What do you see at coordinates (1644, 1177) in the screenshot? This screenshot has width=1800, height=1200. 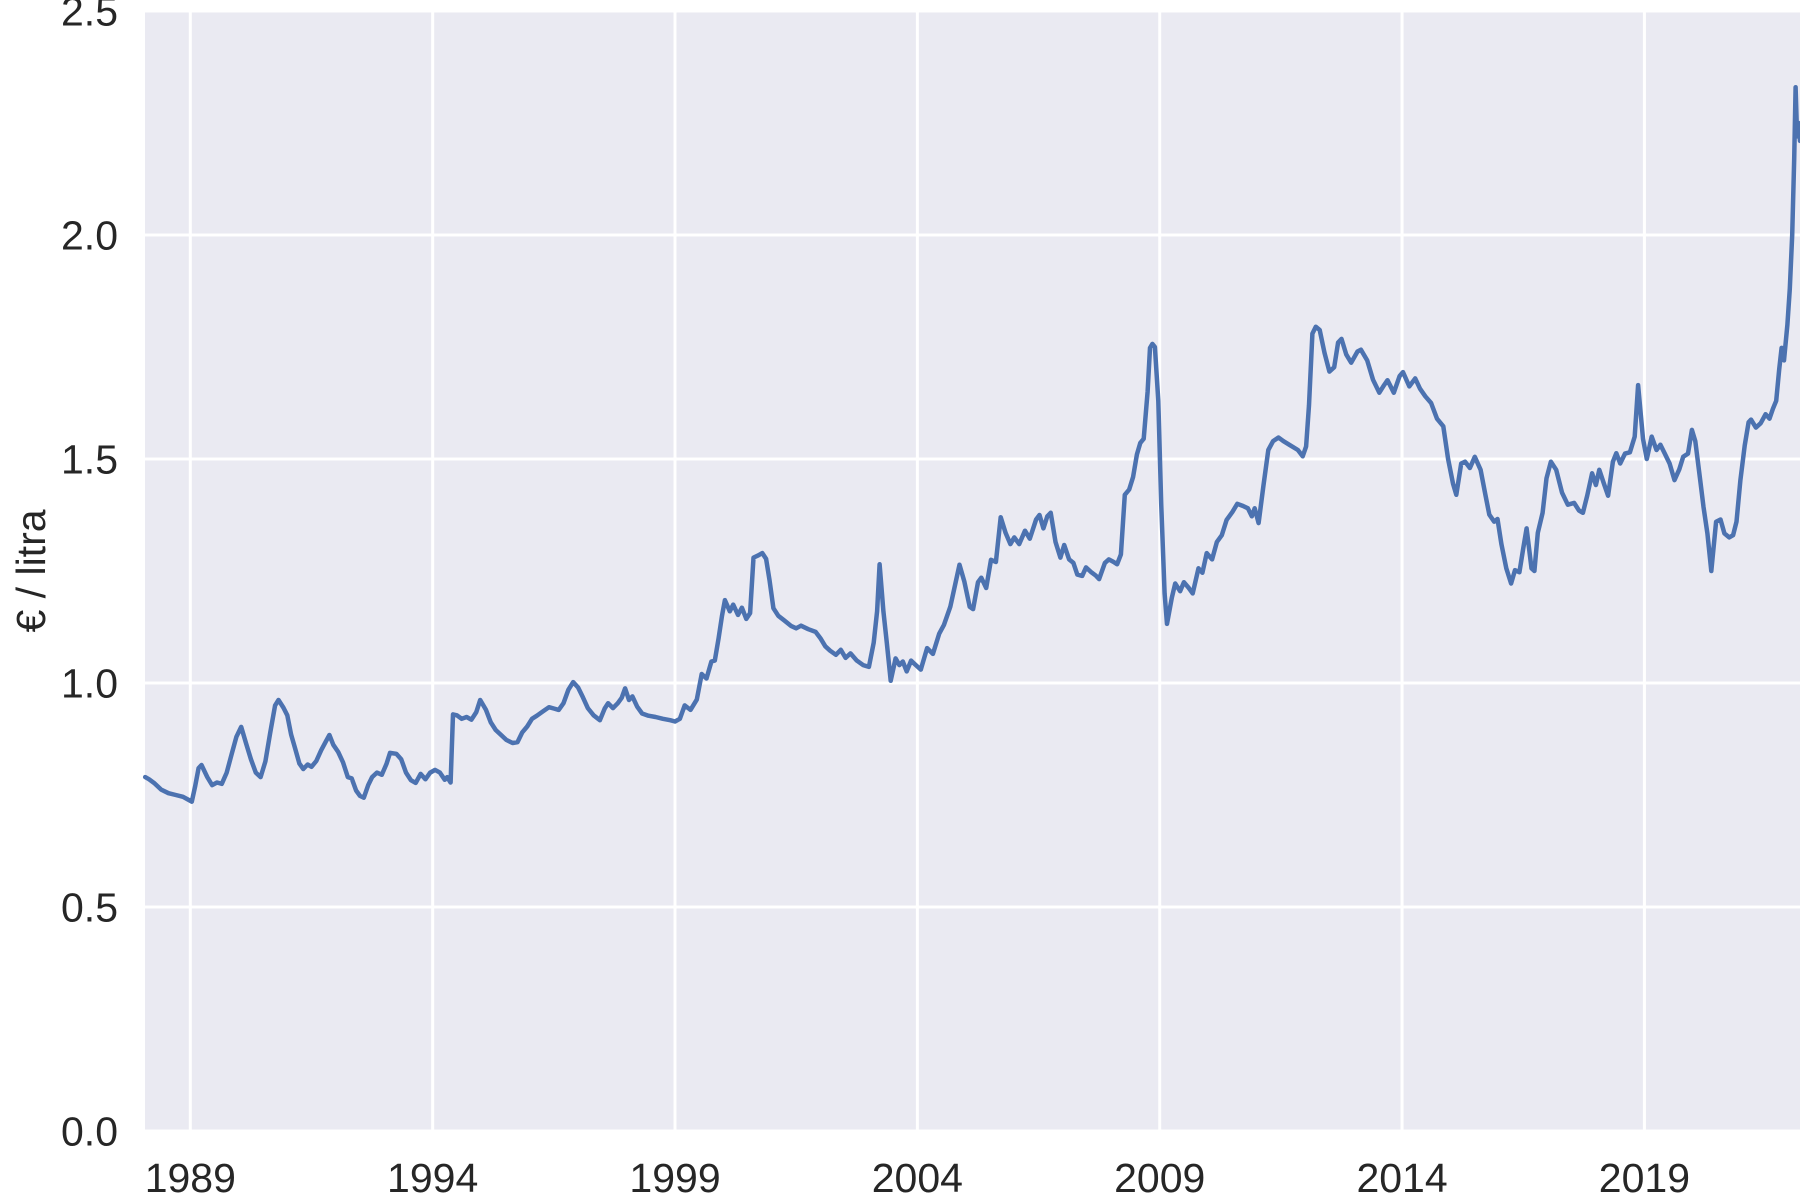 I see `x-tick-label: 2019` at bounding box center [1644, 1177].